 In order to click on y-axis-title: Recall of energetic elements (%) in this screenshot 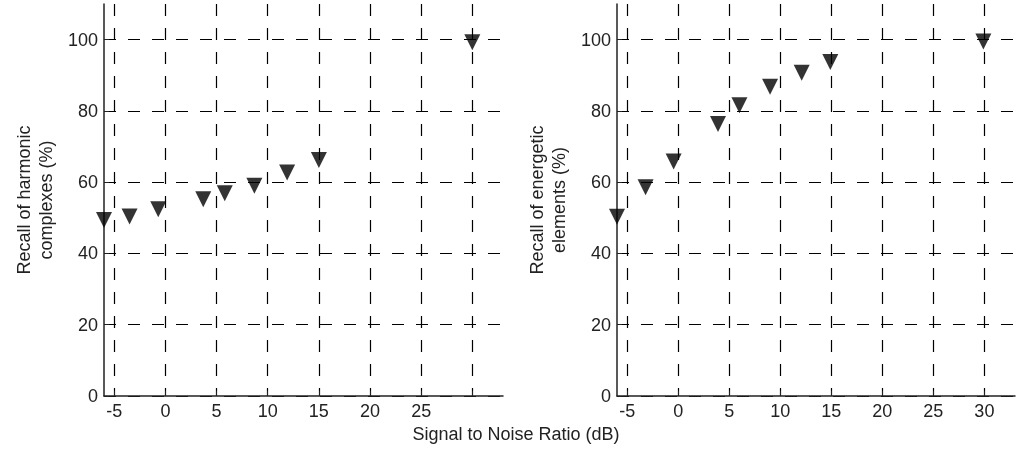, I will do `click(548, 200)`.